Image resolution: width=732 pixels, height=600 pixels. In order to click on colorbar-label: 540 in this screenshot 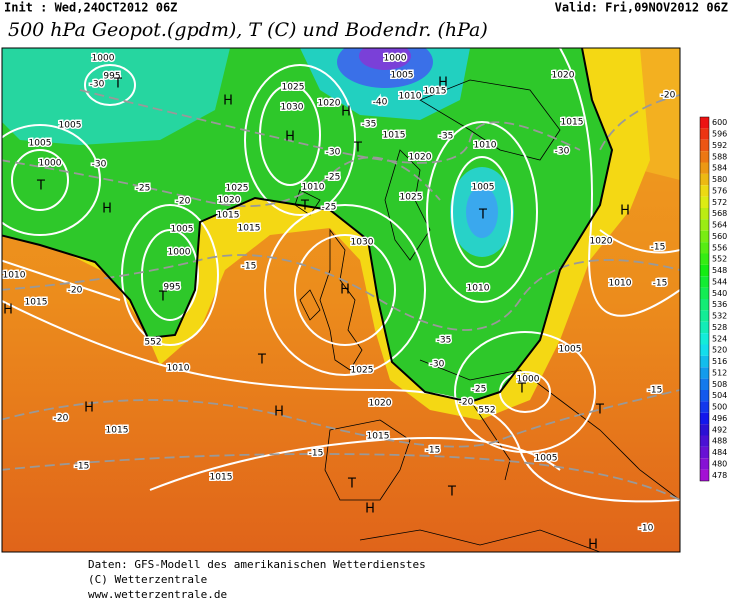, I will do `click(719, 293)`.